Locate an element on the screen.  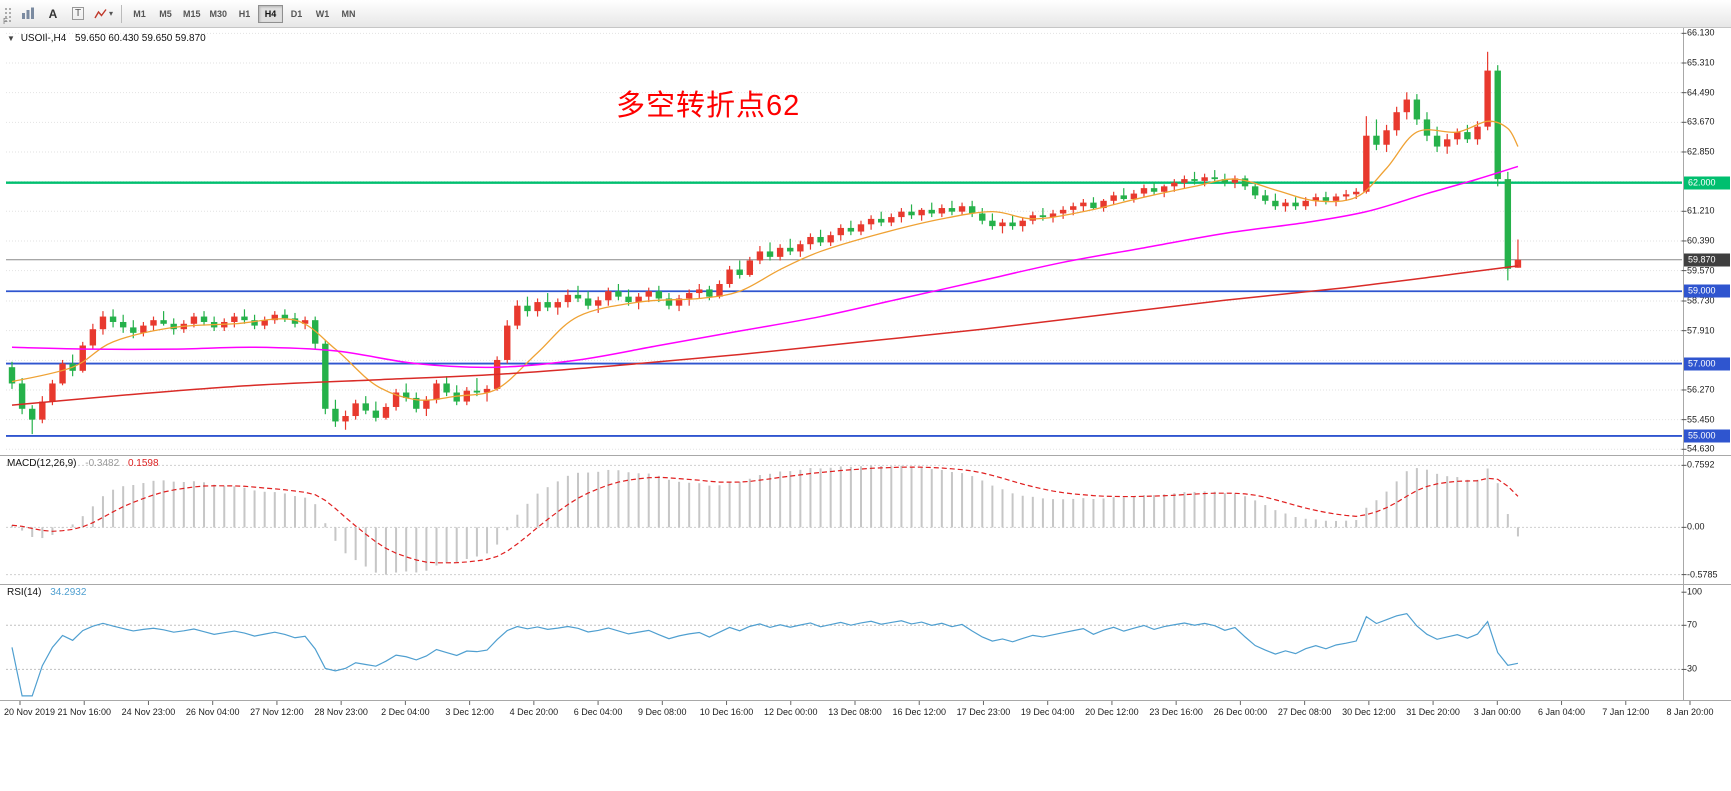
timeframe-m5-button: M5 is located at coordinates (165, 14).